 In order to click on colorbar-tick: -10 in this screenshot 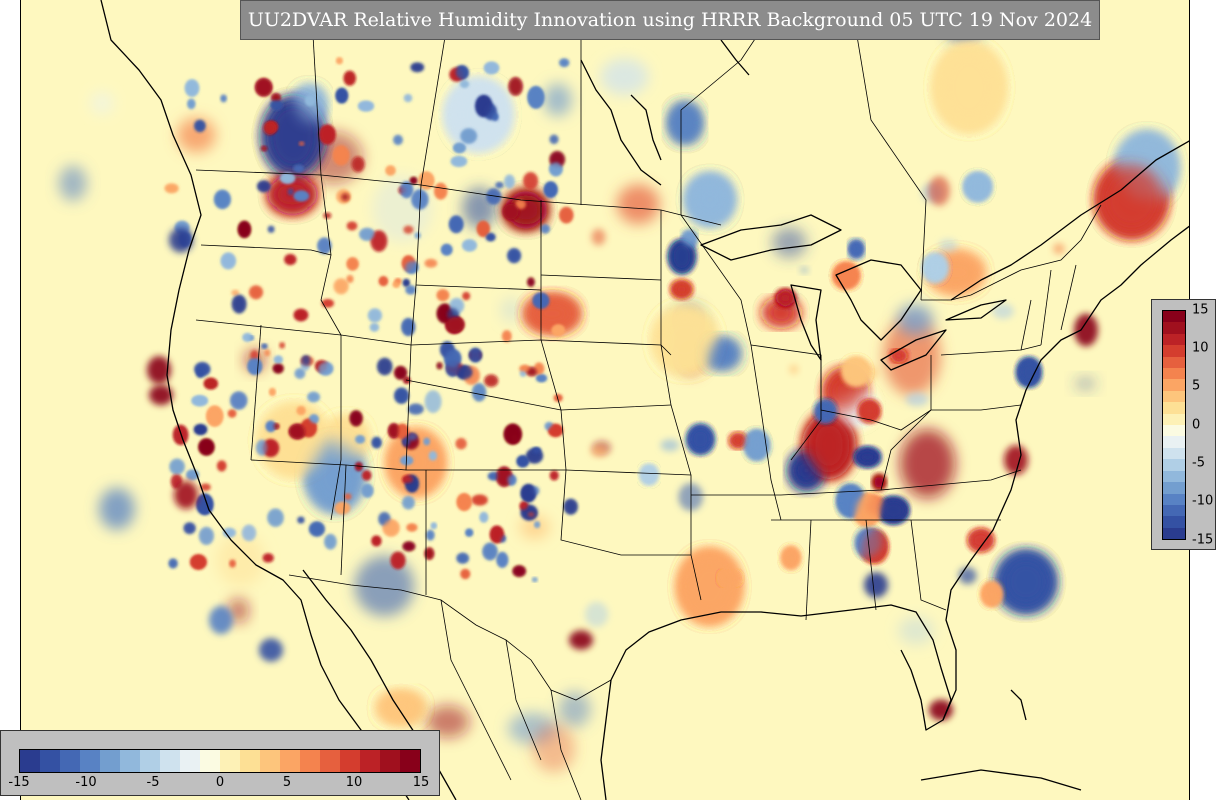, I will do `click(1203, 501)`.